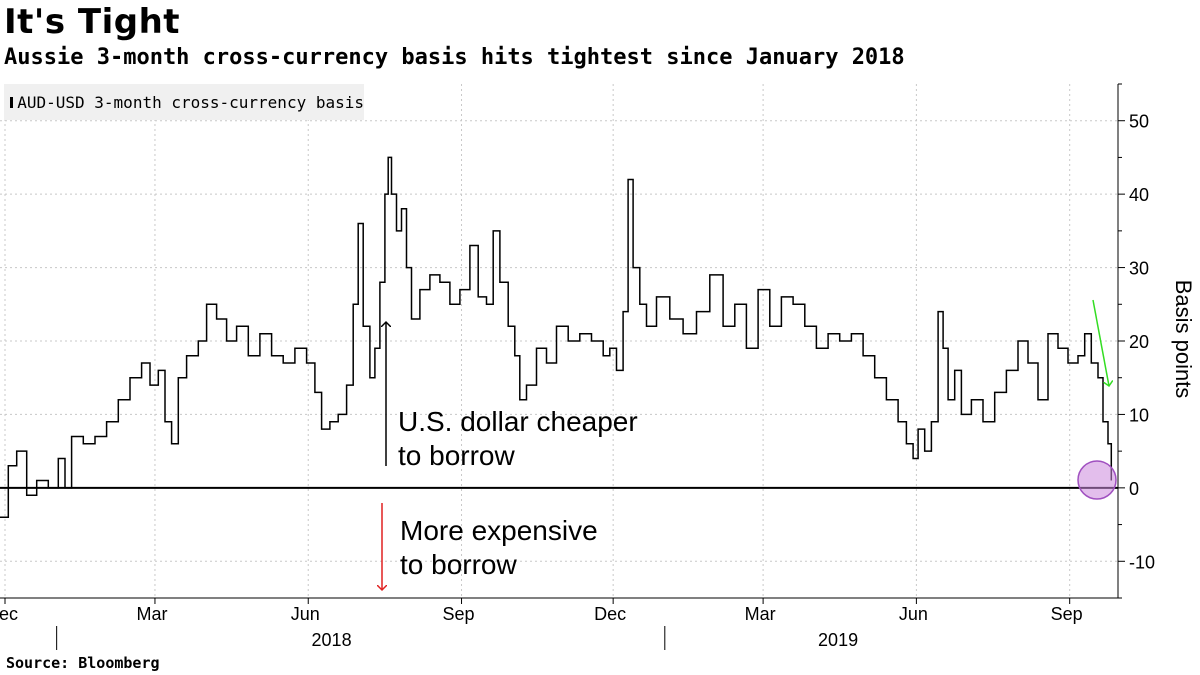 The width and height of the screenshot is (1200, 675). I want to click on highlight-circle, so click(1097, 480).